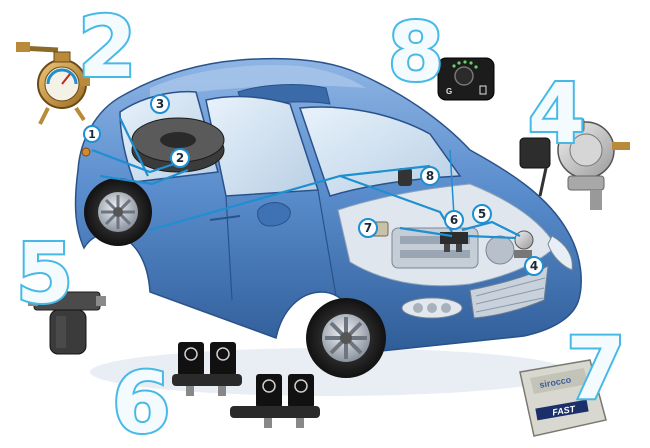 The width and height of the screenshot is (650, 448). I want to click on callout-7: 7, so click(368, 228).